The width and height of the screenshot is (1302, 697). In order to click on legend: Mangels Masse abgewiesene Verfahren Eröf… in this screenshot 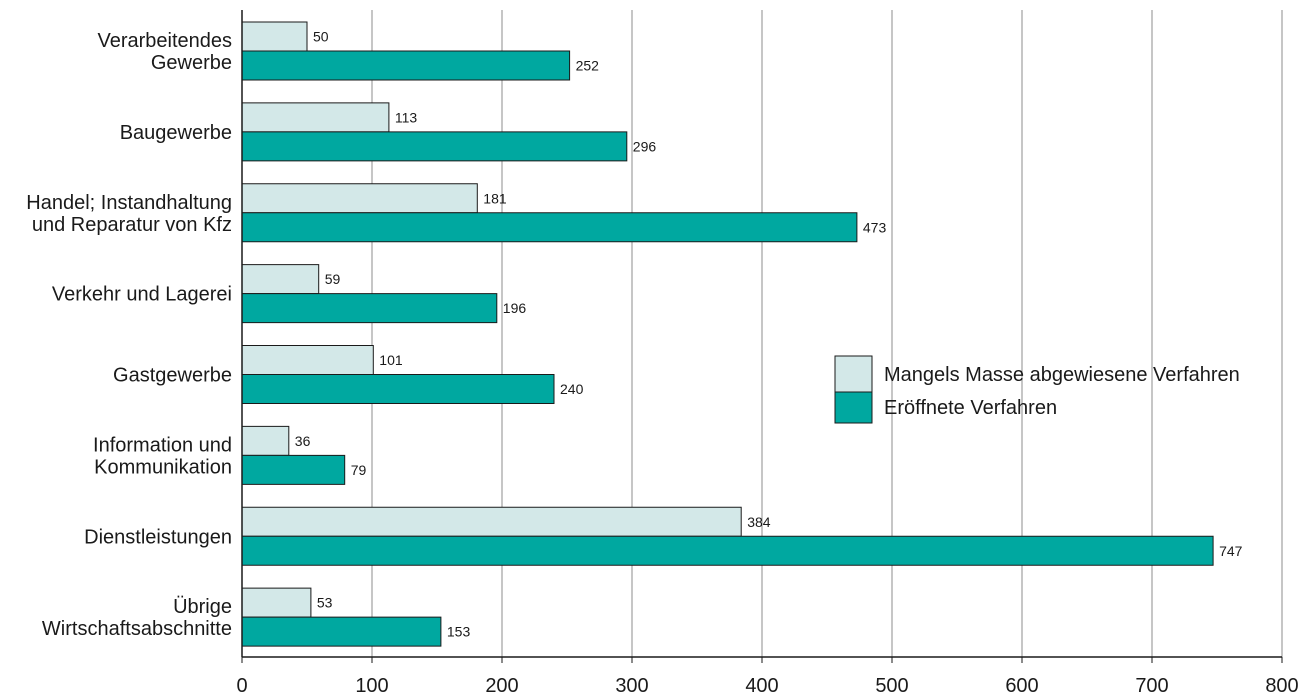, I will do `click(1037, 389)`.